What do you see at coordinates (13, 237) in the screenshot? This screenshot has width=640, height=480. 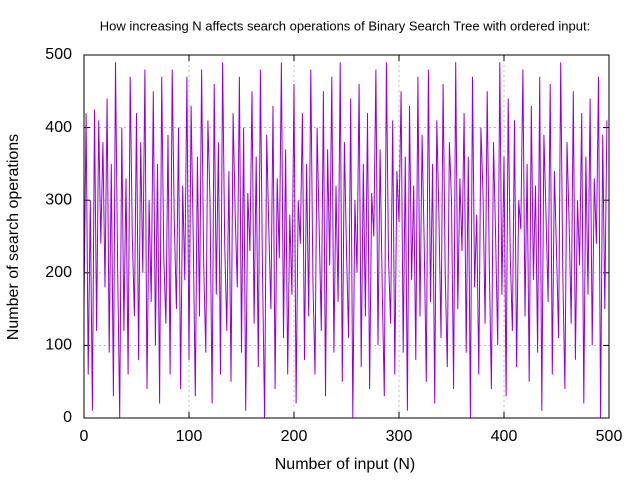 I see `y-axis-label: Number of search operations` at bounding box center [13, 237].